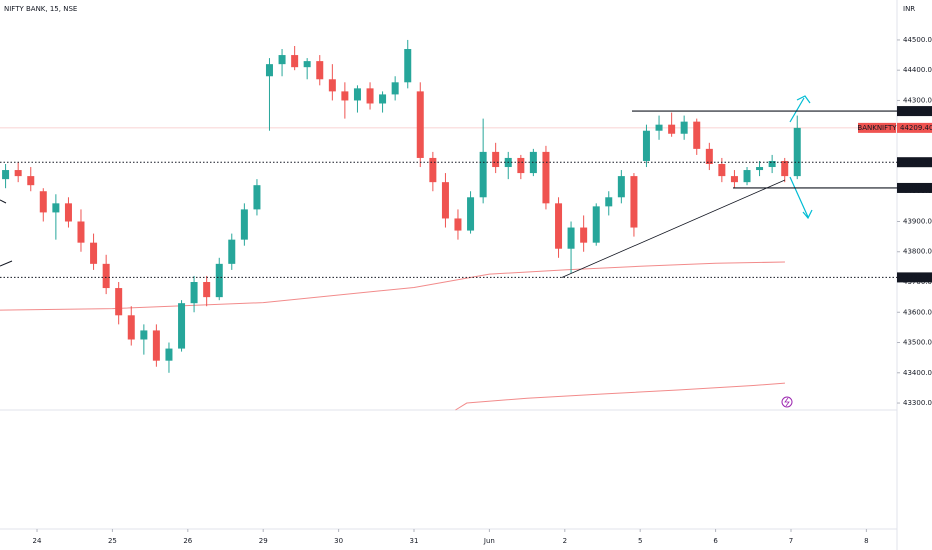 This screenshot has width=932, height=550. Describe the element at coordinates (673, 228) in the screenshot. I see `trendline` at that location.